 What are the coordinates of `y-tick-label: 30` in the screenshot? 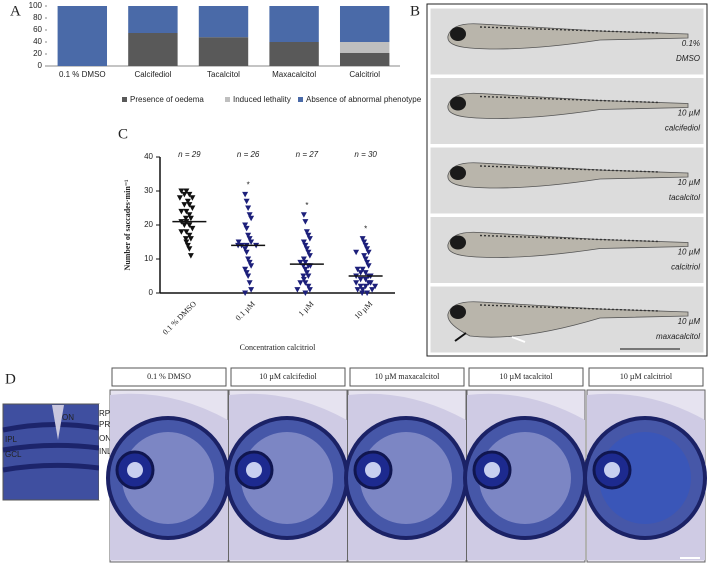 It's located at (148, 190).